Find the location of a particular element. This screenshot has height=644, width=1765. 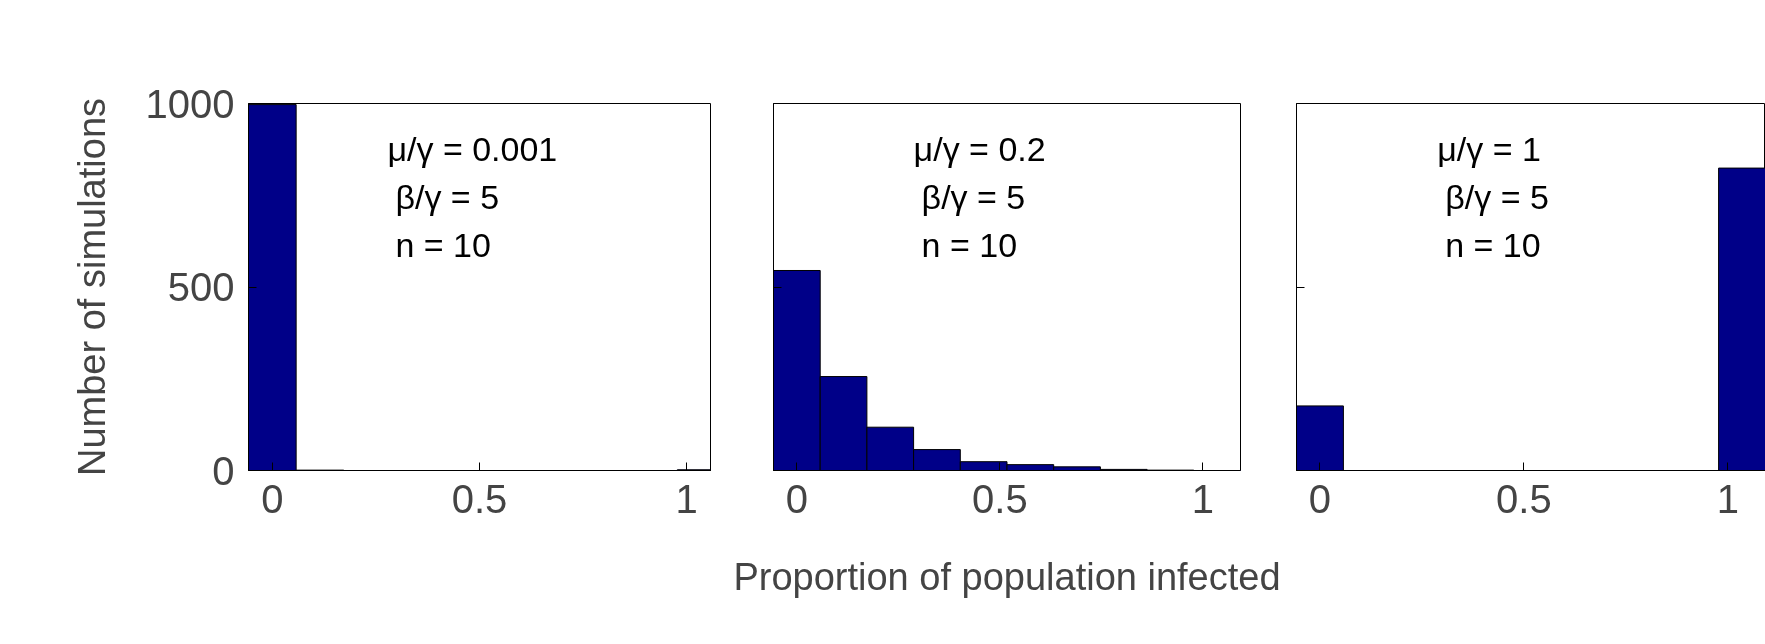

y-tick-label: 1000 is located at coordinates (190, 103).